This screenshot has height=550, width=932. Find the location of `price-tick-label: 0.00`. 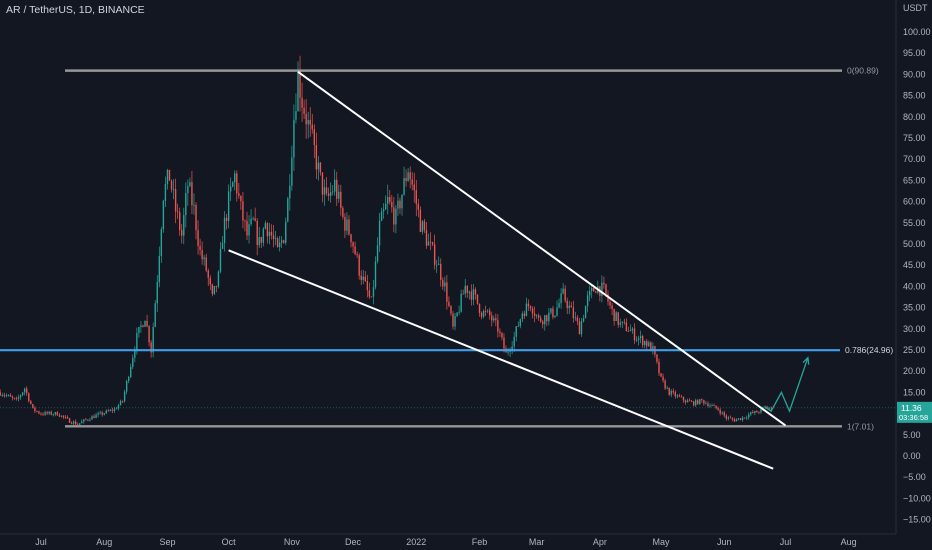

price-tick-label: 0.00 is located at coordinates (912, 456).